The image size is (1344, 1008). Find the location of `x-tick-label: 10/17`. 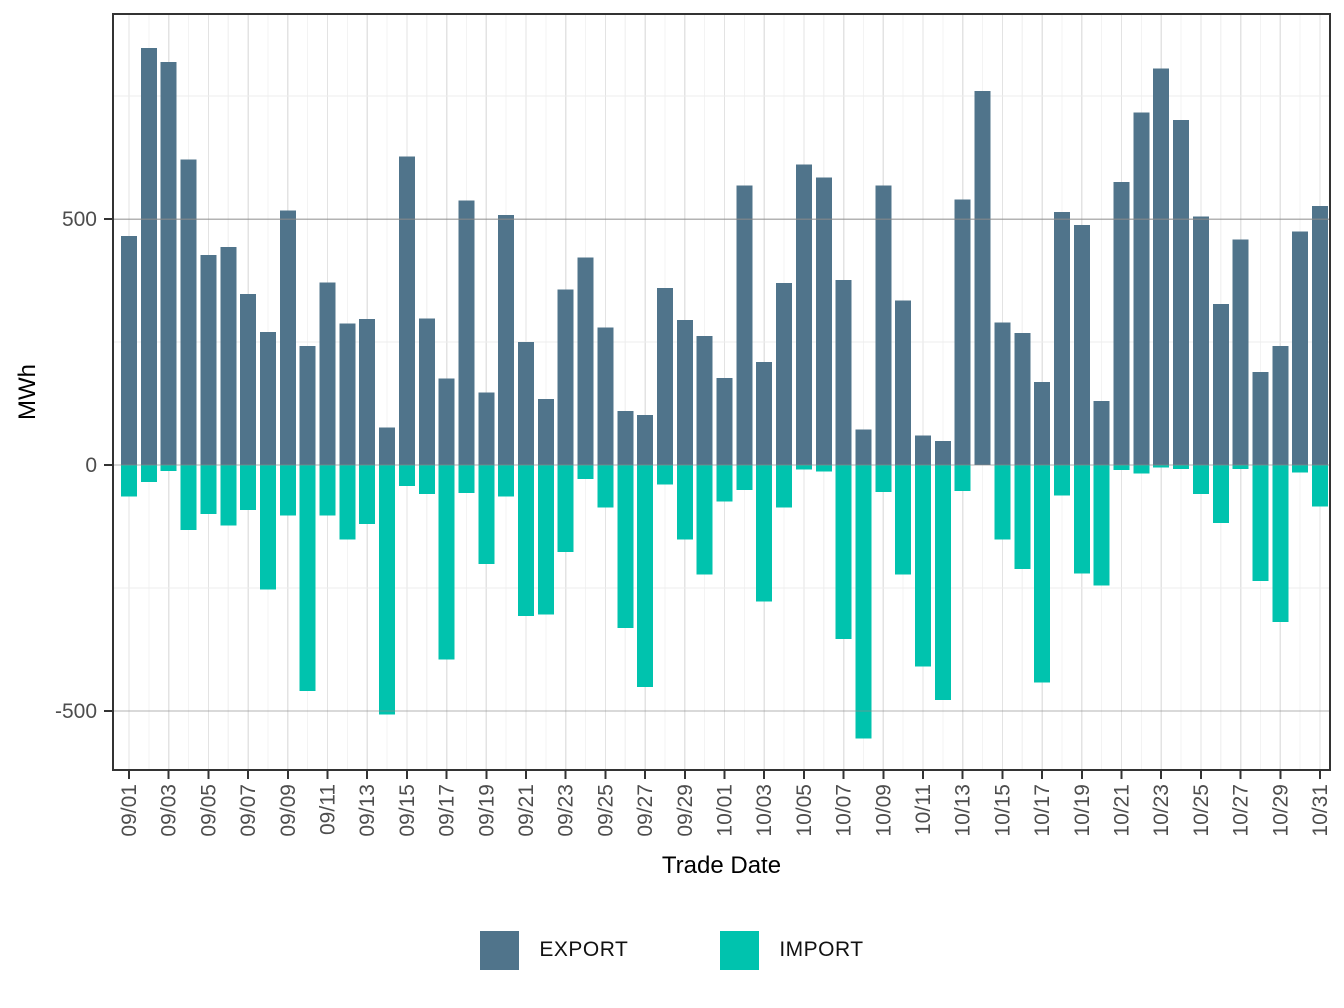

x-tick-label: 10/17 is located at coordinates (1042, 810).